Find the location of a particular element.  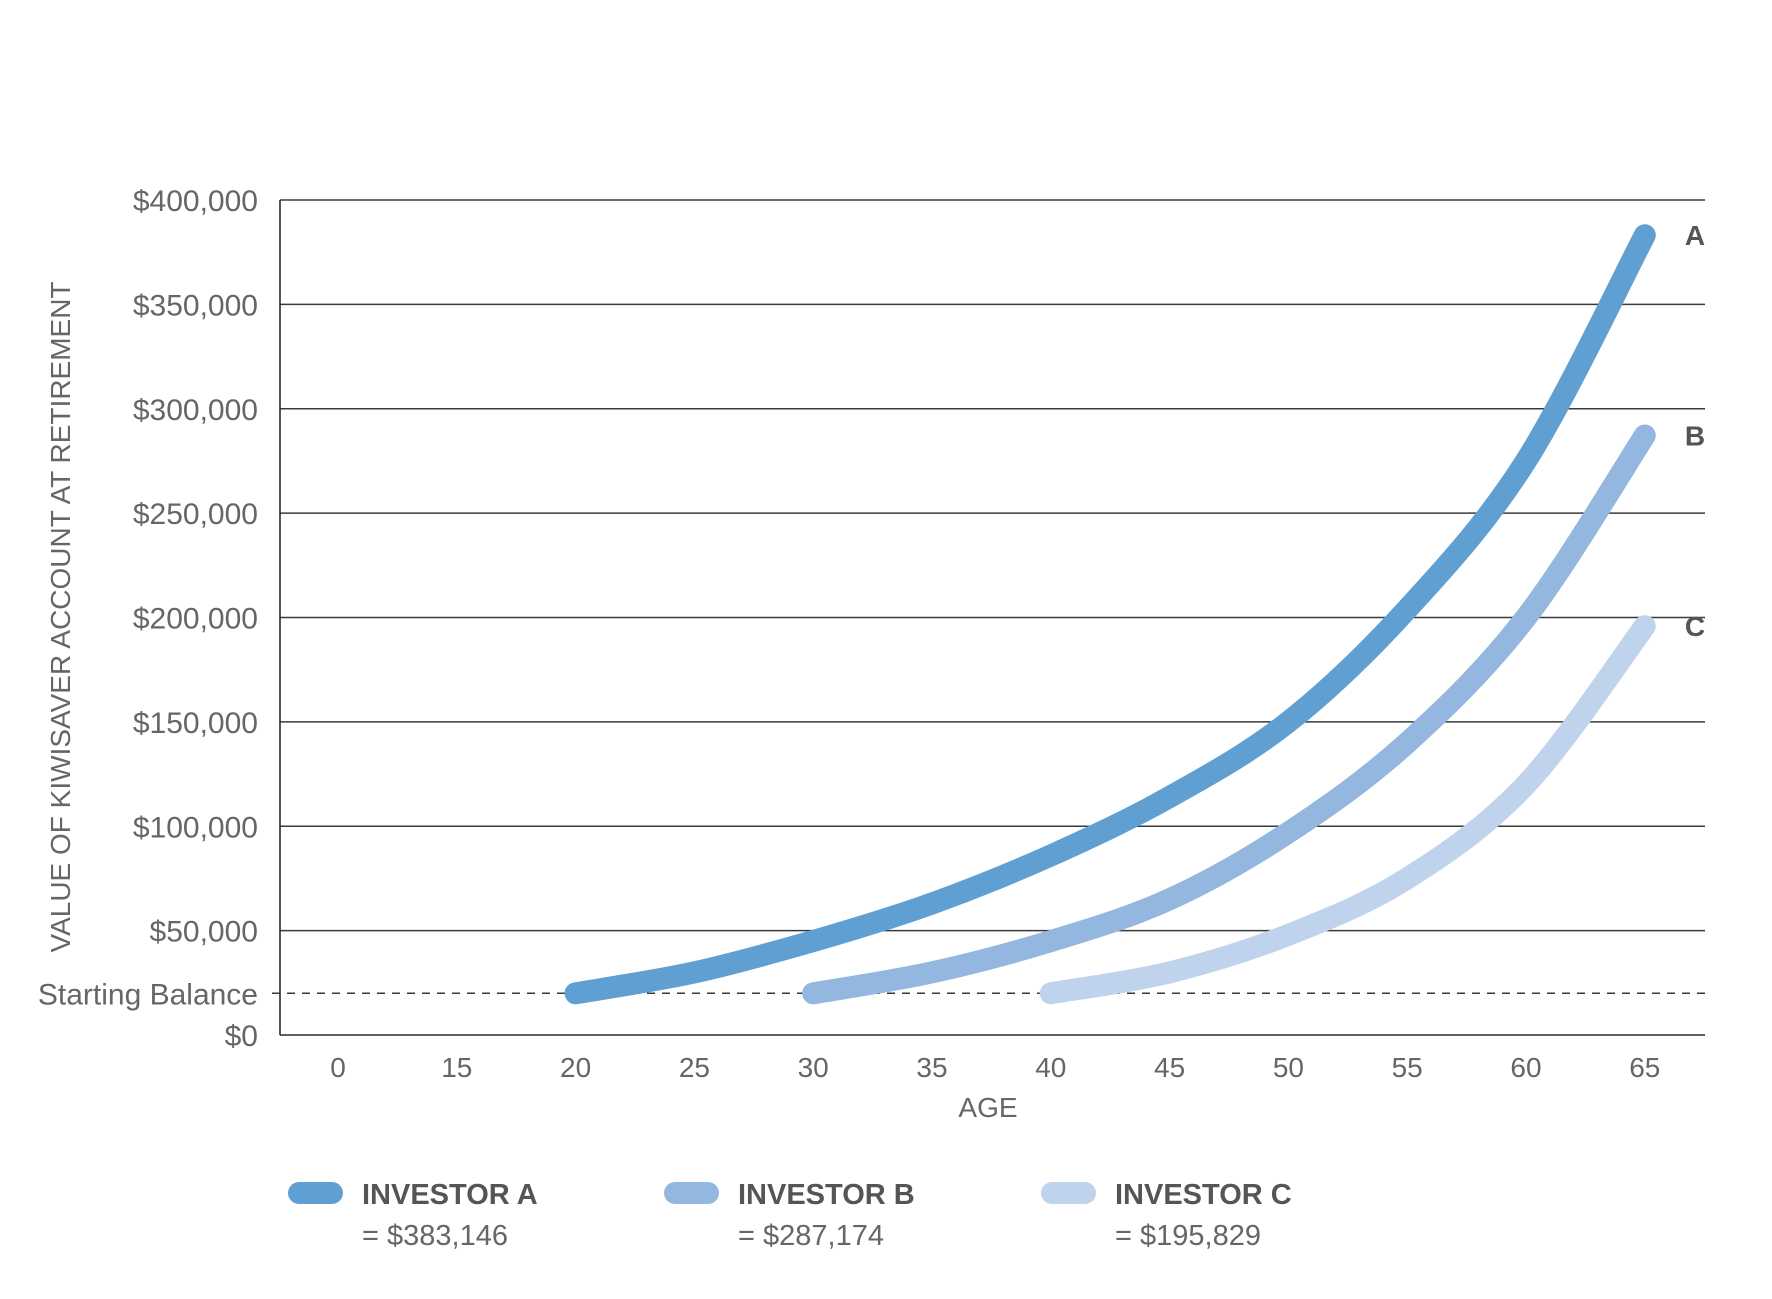

x-tick-label: 50 is located at coordinates (1288, 1067).